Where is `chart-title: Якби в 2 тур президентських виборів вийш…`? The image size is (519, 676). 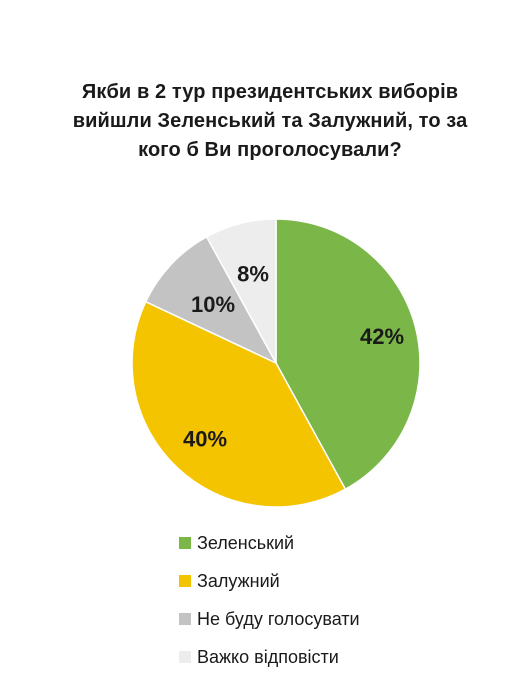
chart-title: Якби в 2 тур президентських виборів вийш… is located at coordinates (270, 121).